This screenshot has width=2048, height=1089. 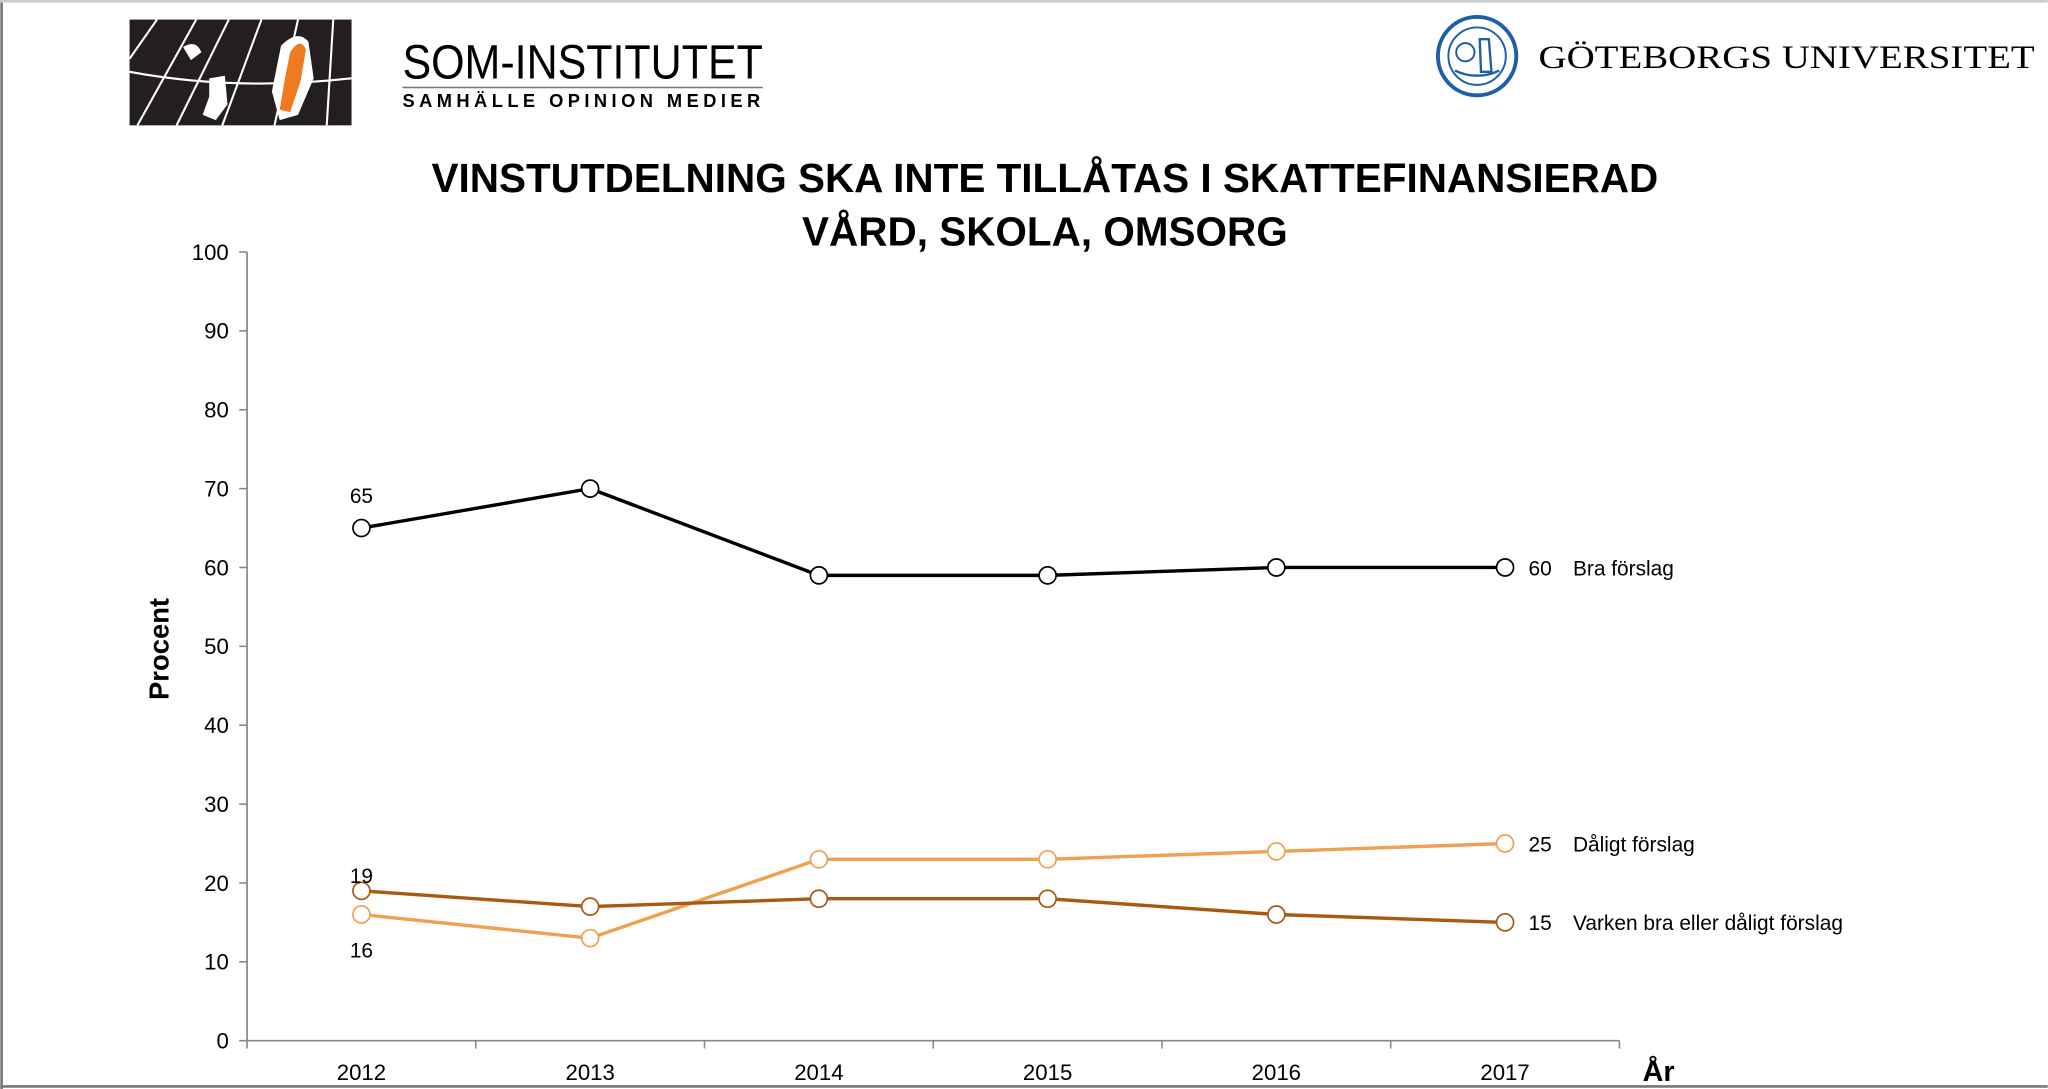 I want to click on series-name-label: Dåligt förslag, so click(x=1634, y=844).